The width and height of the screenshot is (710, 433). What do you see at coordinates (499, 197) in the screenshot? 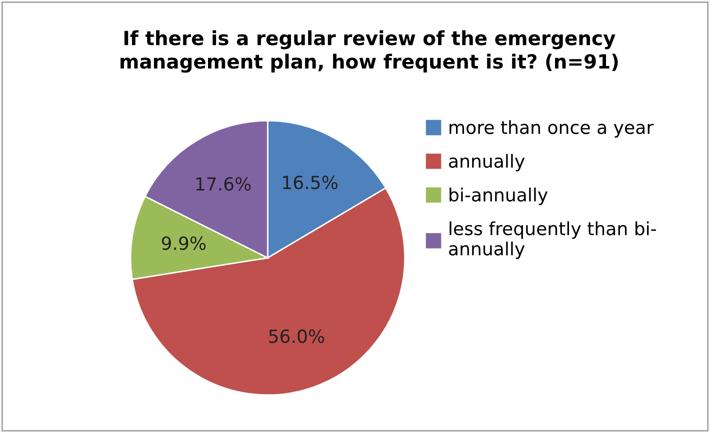
I see `legend-label: bi-annually` at bounding box center [499, 197].